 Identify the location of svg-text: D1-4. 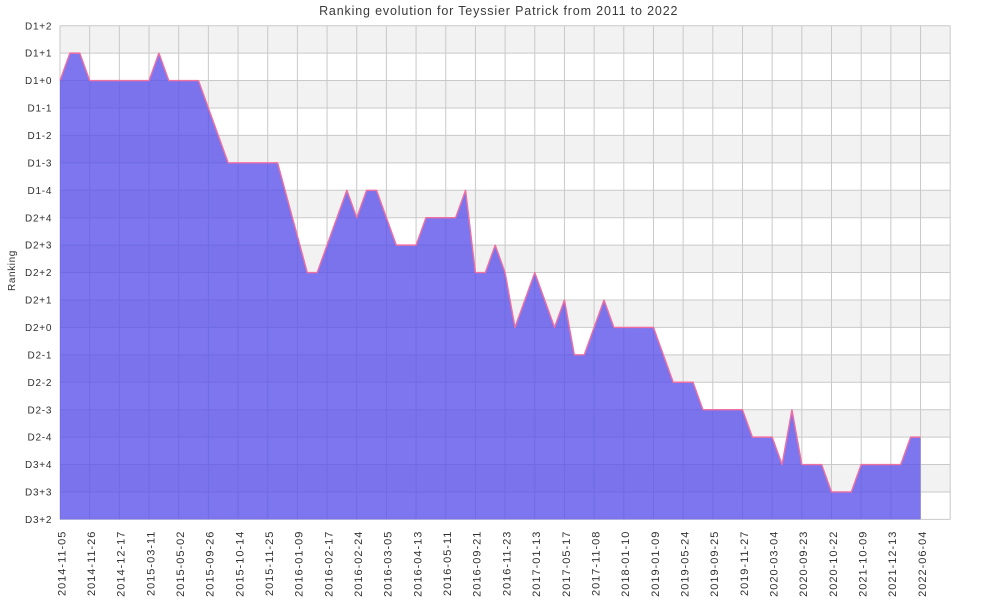
(40, 191).